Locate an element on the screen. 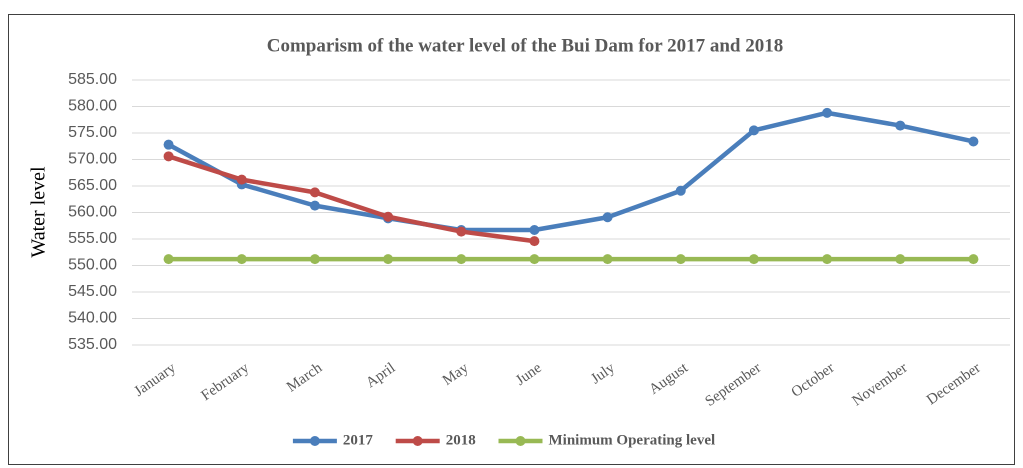  legend-label: 2017 is located at coordinates (358, 440).